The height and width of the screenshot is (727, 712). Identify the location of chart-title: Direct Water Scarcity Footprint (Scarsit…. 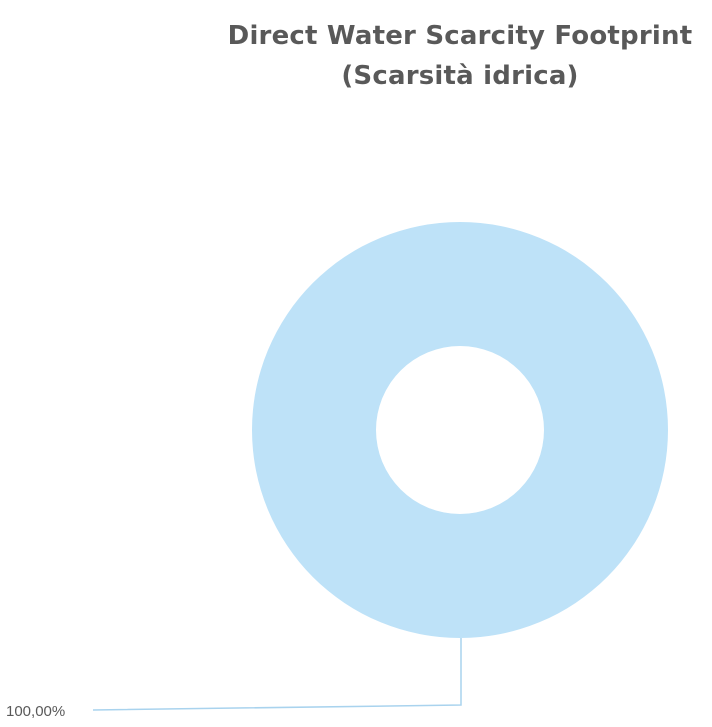
(451, 56).